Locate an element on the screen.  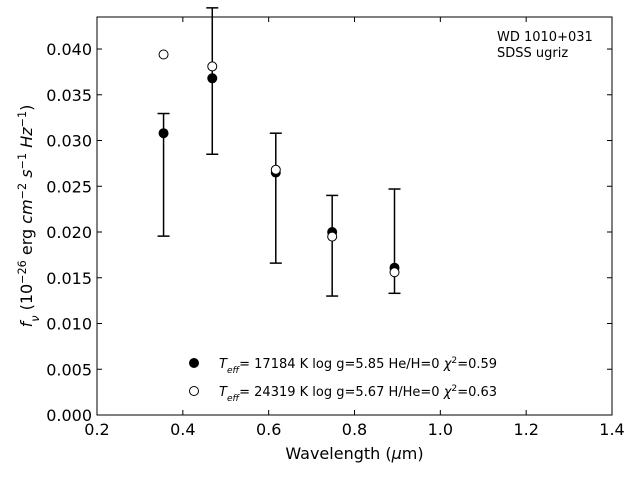
x-tick-label: 1.4 is located at coordinates (611, 429).